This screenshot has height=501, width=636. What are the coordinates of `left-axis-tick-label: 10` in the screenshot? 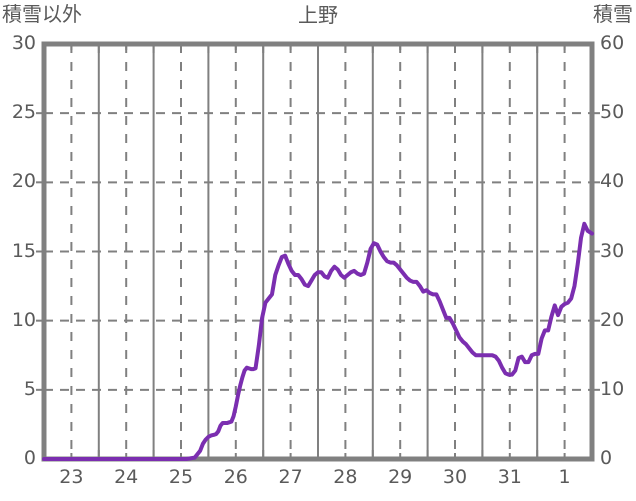 It's located at (23, 319).